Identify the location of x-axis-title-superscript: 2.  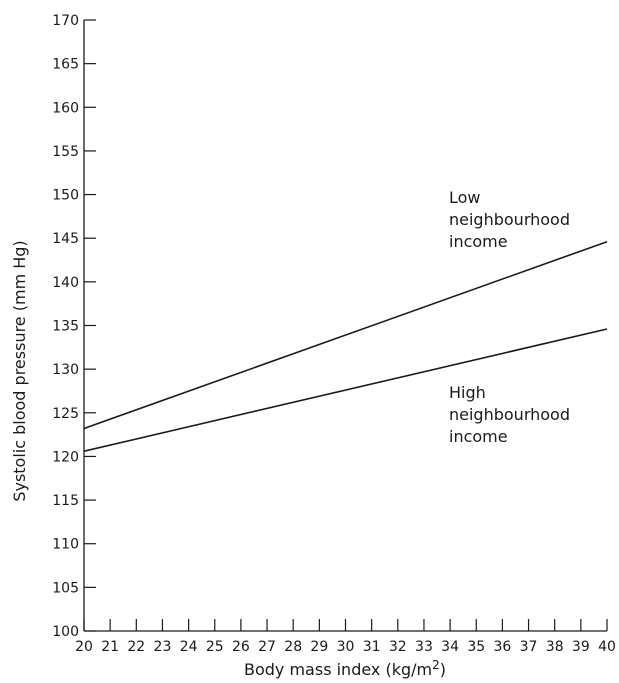
(436, 665).